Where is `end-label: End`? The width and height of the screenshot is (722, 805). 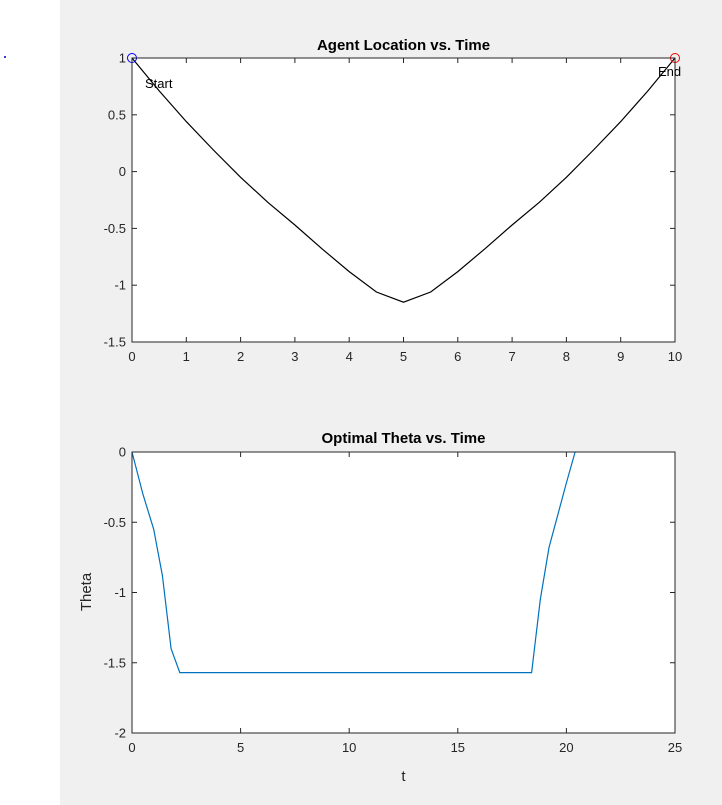
end-label: End is located at coordinates (669, 71).